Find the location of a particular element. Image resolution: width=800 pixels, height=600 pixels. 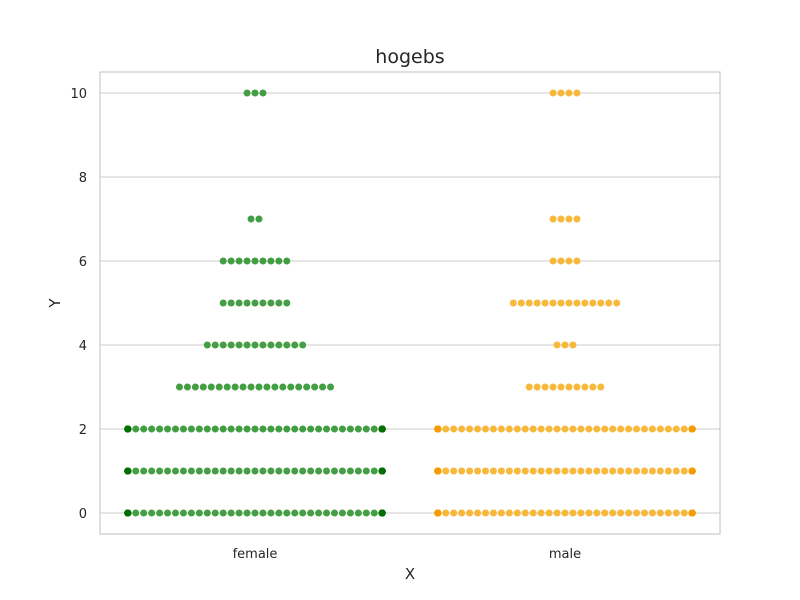

y-tick-label: 6 is located at coordinates (83, 262).